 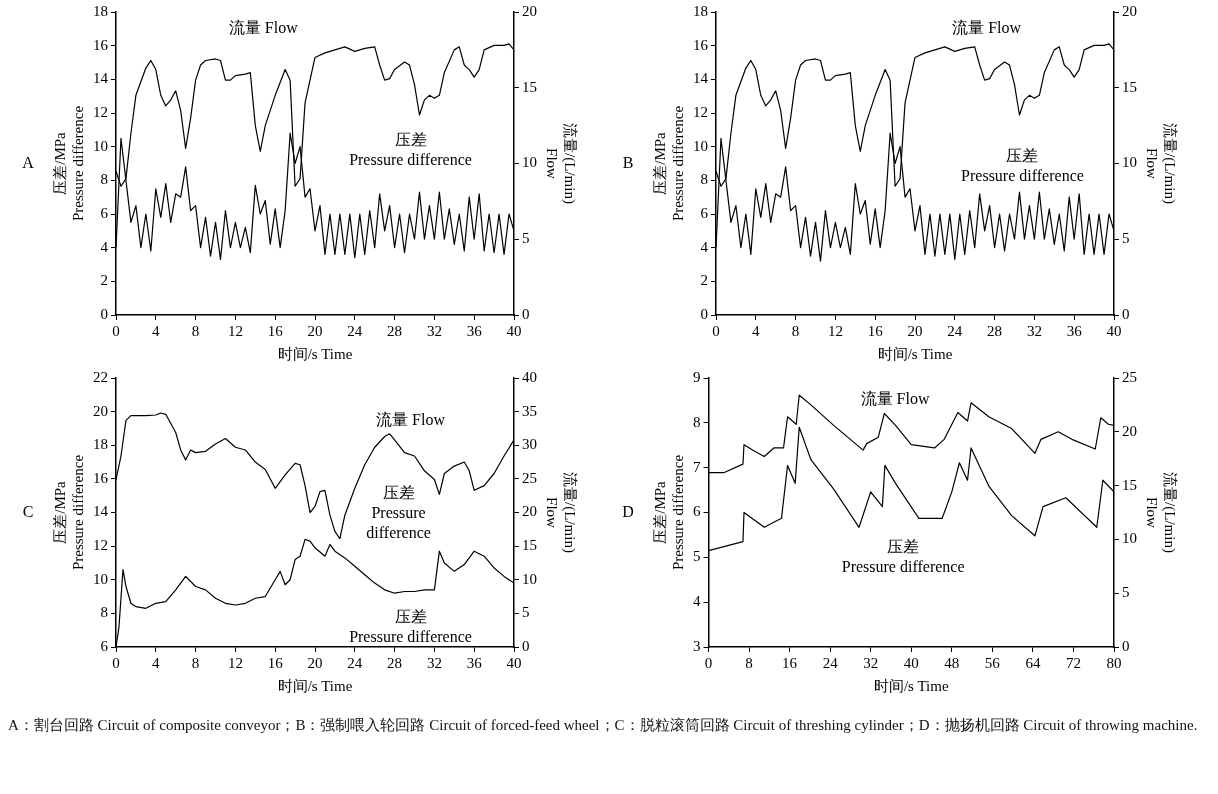 I want to click on series-label: 压差 Pressure difference, so click(x=903, y=556).